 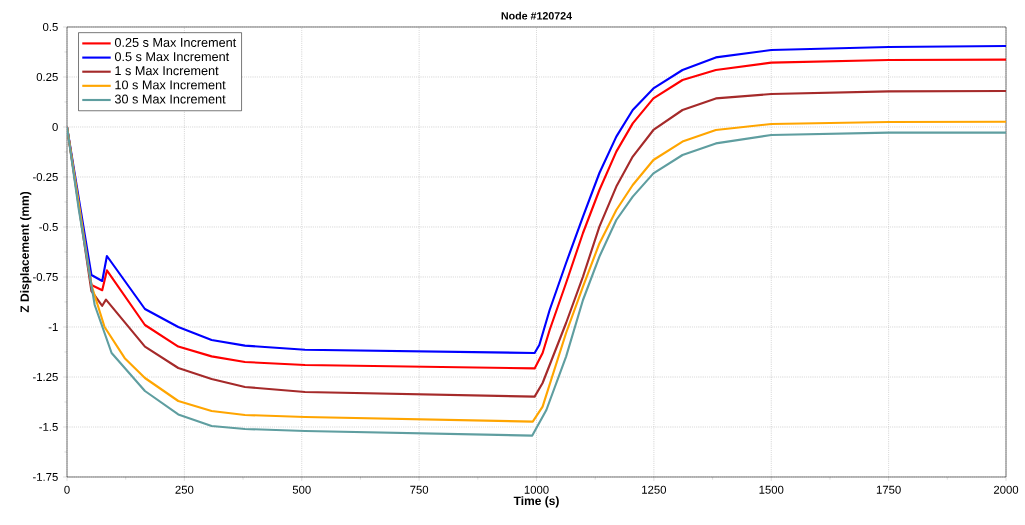 What do you see at coordinates (536, 502) in the screenshot?
I see `x-axis-title: Time (s)` at bounding box center [536, 502].